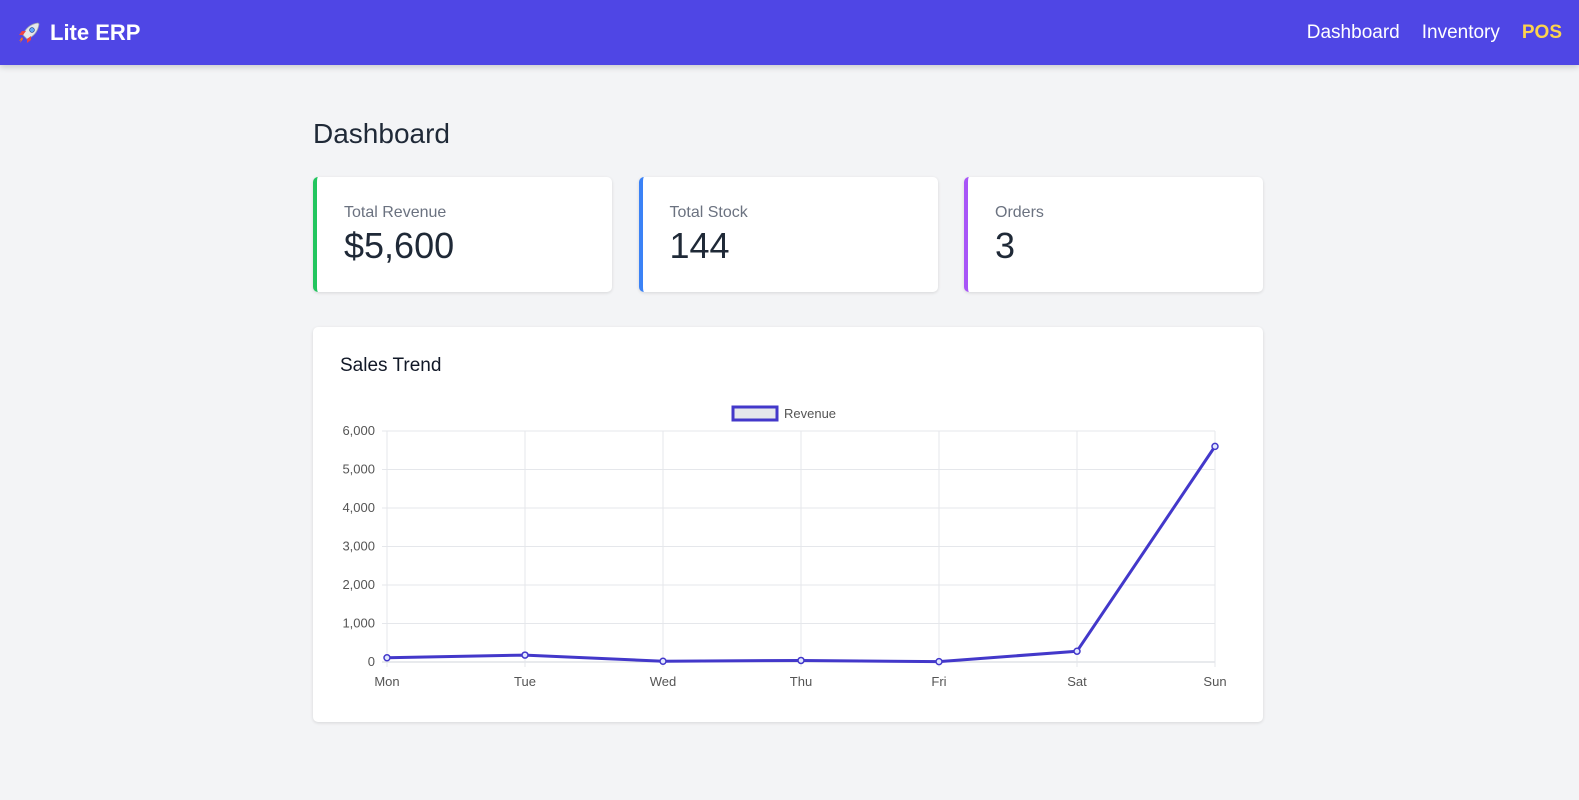 The width and height of the screenshot is (1579, 800). Describe the element at coordinates (789, 32) in the screenshot. I see `top-navbar: Lite ERP Dashboard Inventory POS` at that location.